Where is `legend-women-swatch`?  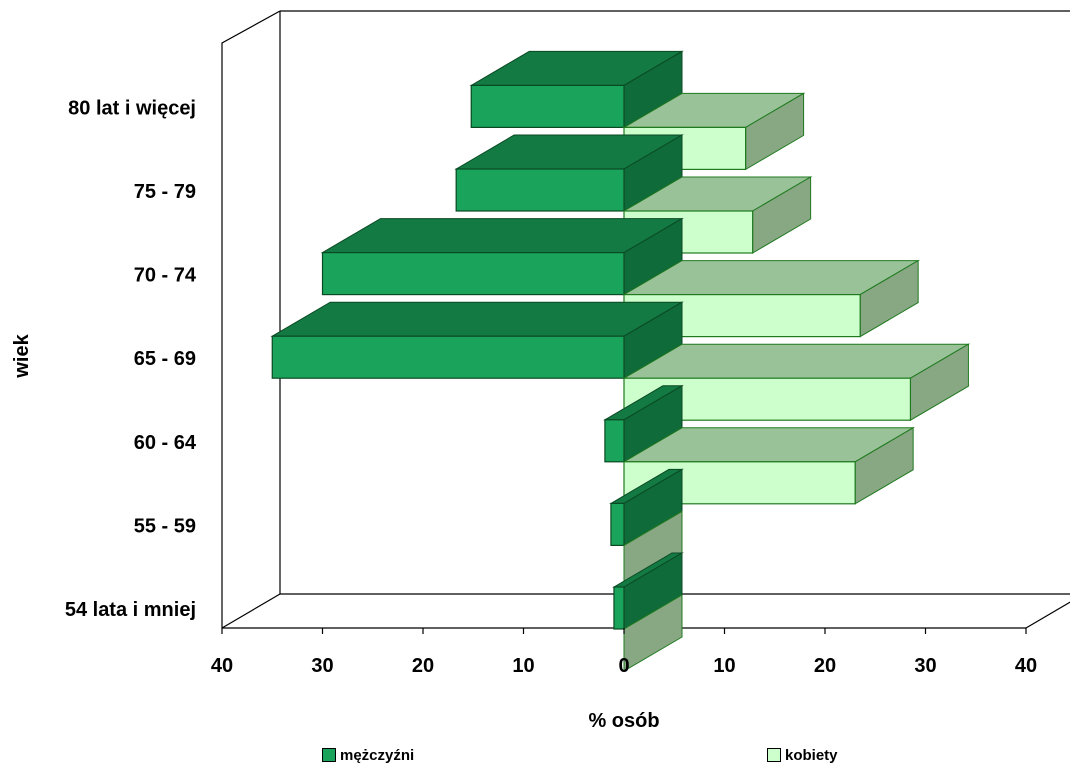 legend-women-swatch is located at coordinates (774, 755).